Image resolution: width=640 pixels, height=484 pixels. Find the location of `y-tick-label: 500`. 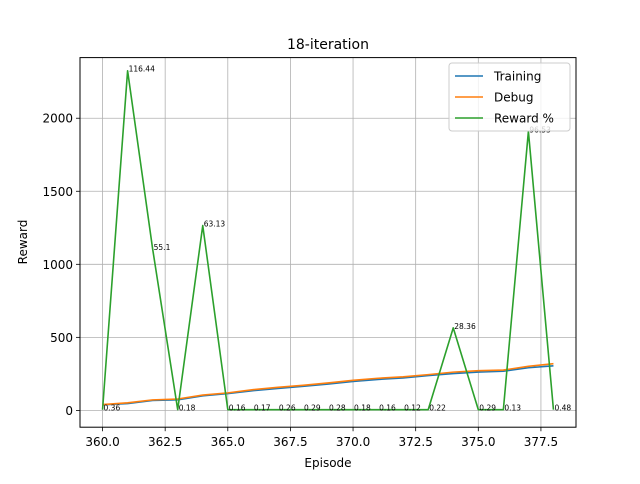

y-tick-label: 500 is located at coordinates (61, 338).